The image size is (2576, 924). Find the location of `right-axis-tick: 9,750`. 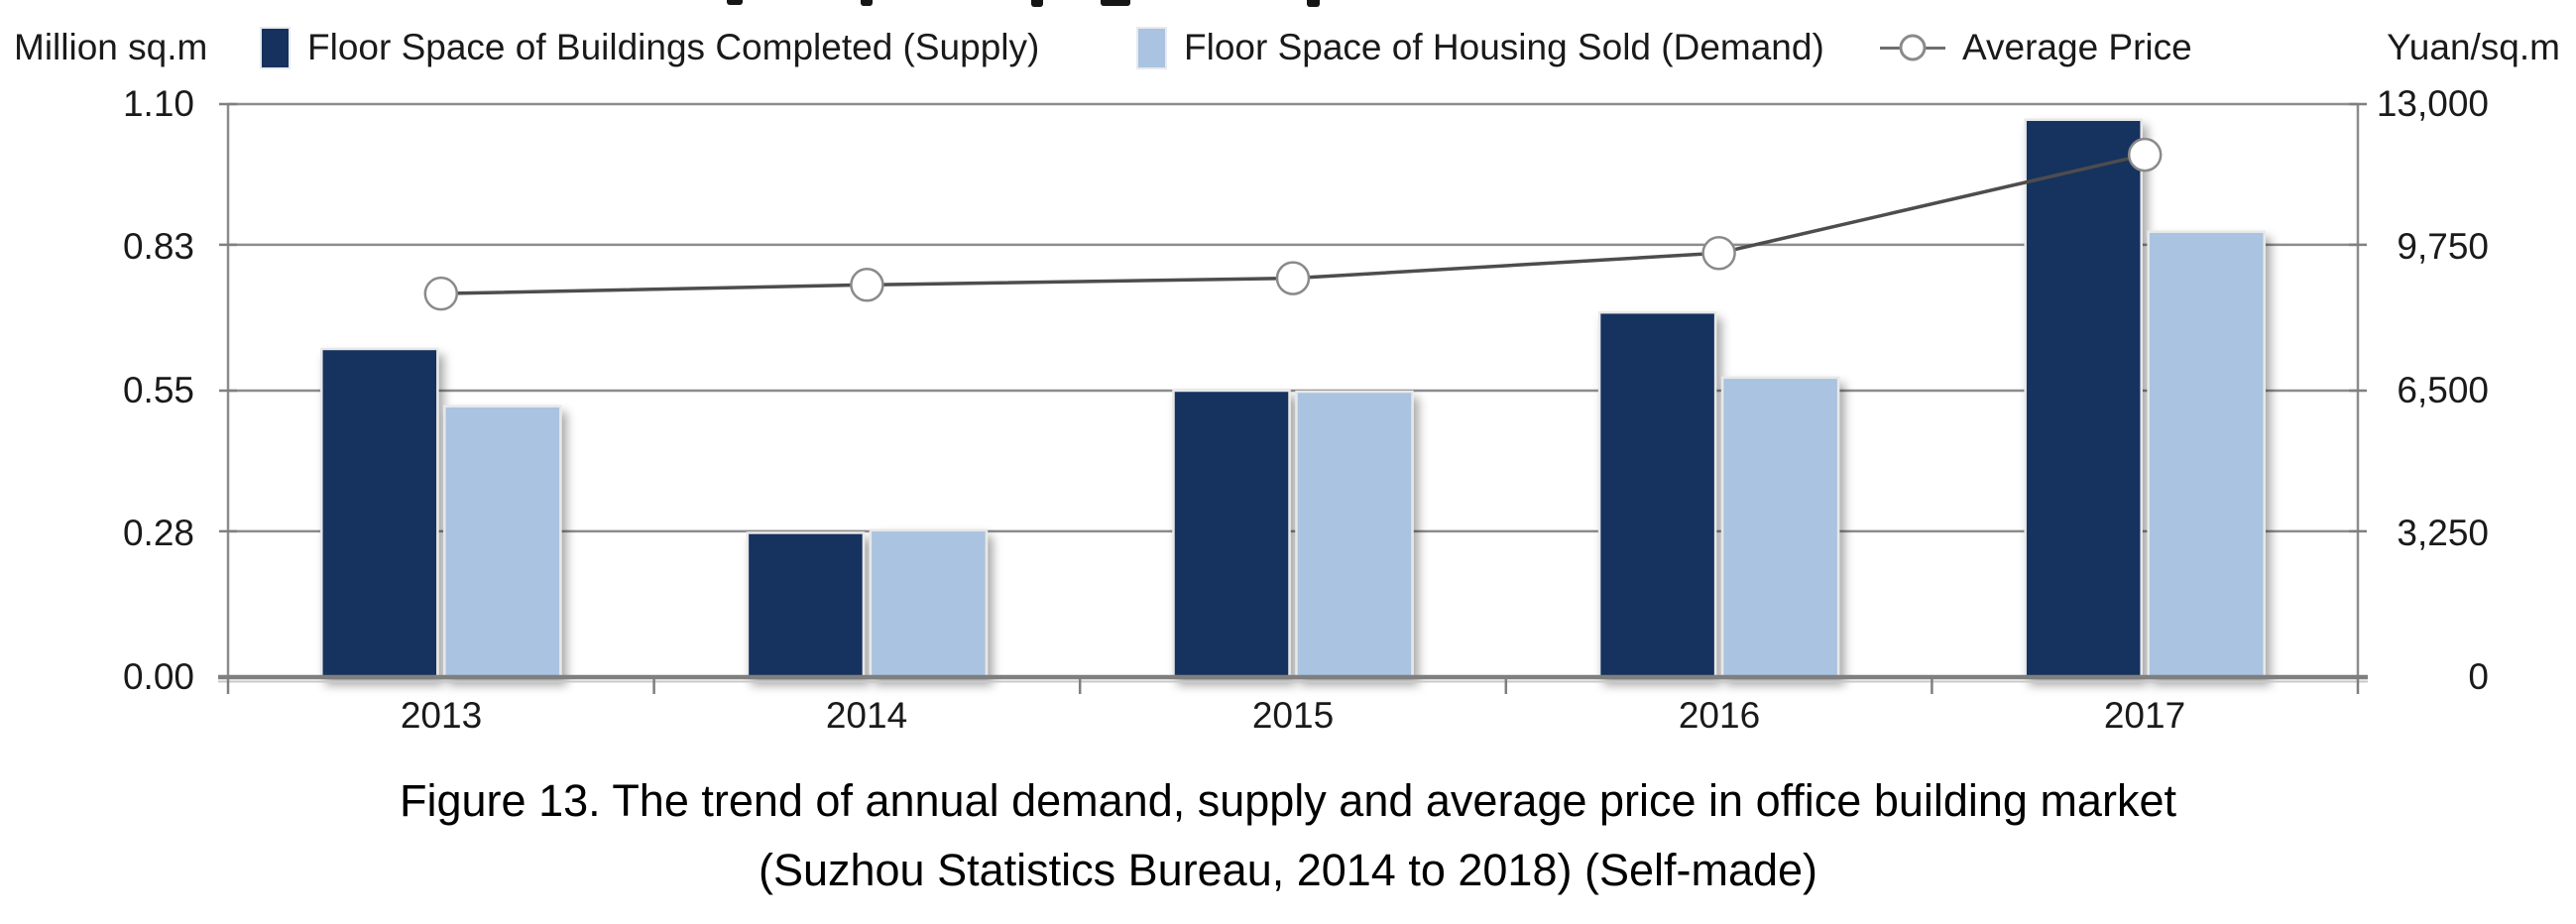

right-axis-tick: 9,750 is located at coordinates (2443, 246).